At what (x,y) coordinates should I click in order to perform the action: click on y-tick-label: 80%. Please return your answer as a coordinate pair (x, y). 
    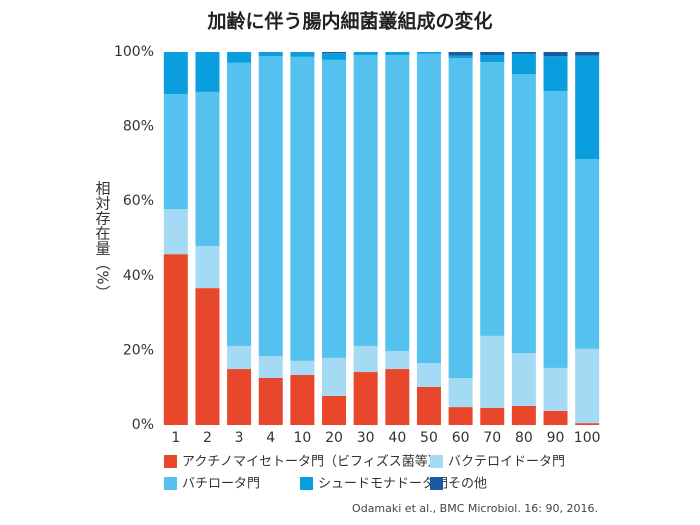
    Looking at the image, I should click on (138, 127).